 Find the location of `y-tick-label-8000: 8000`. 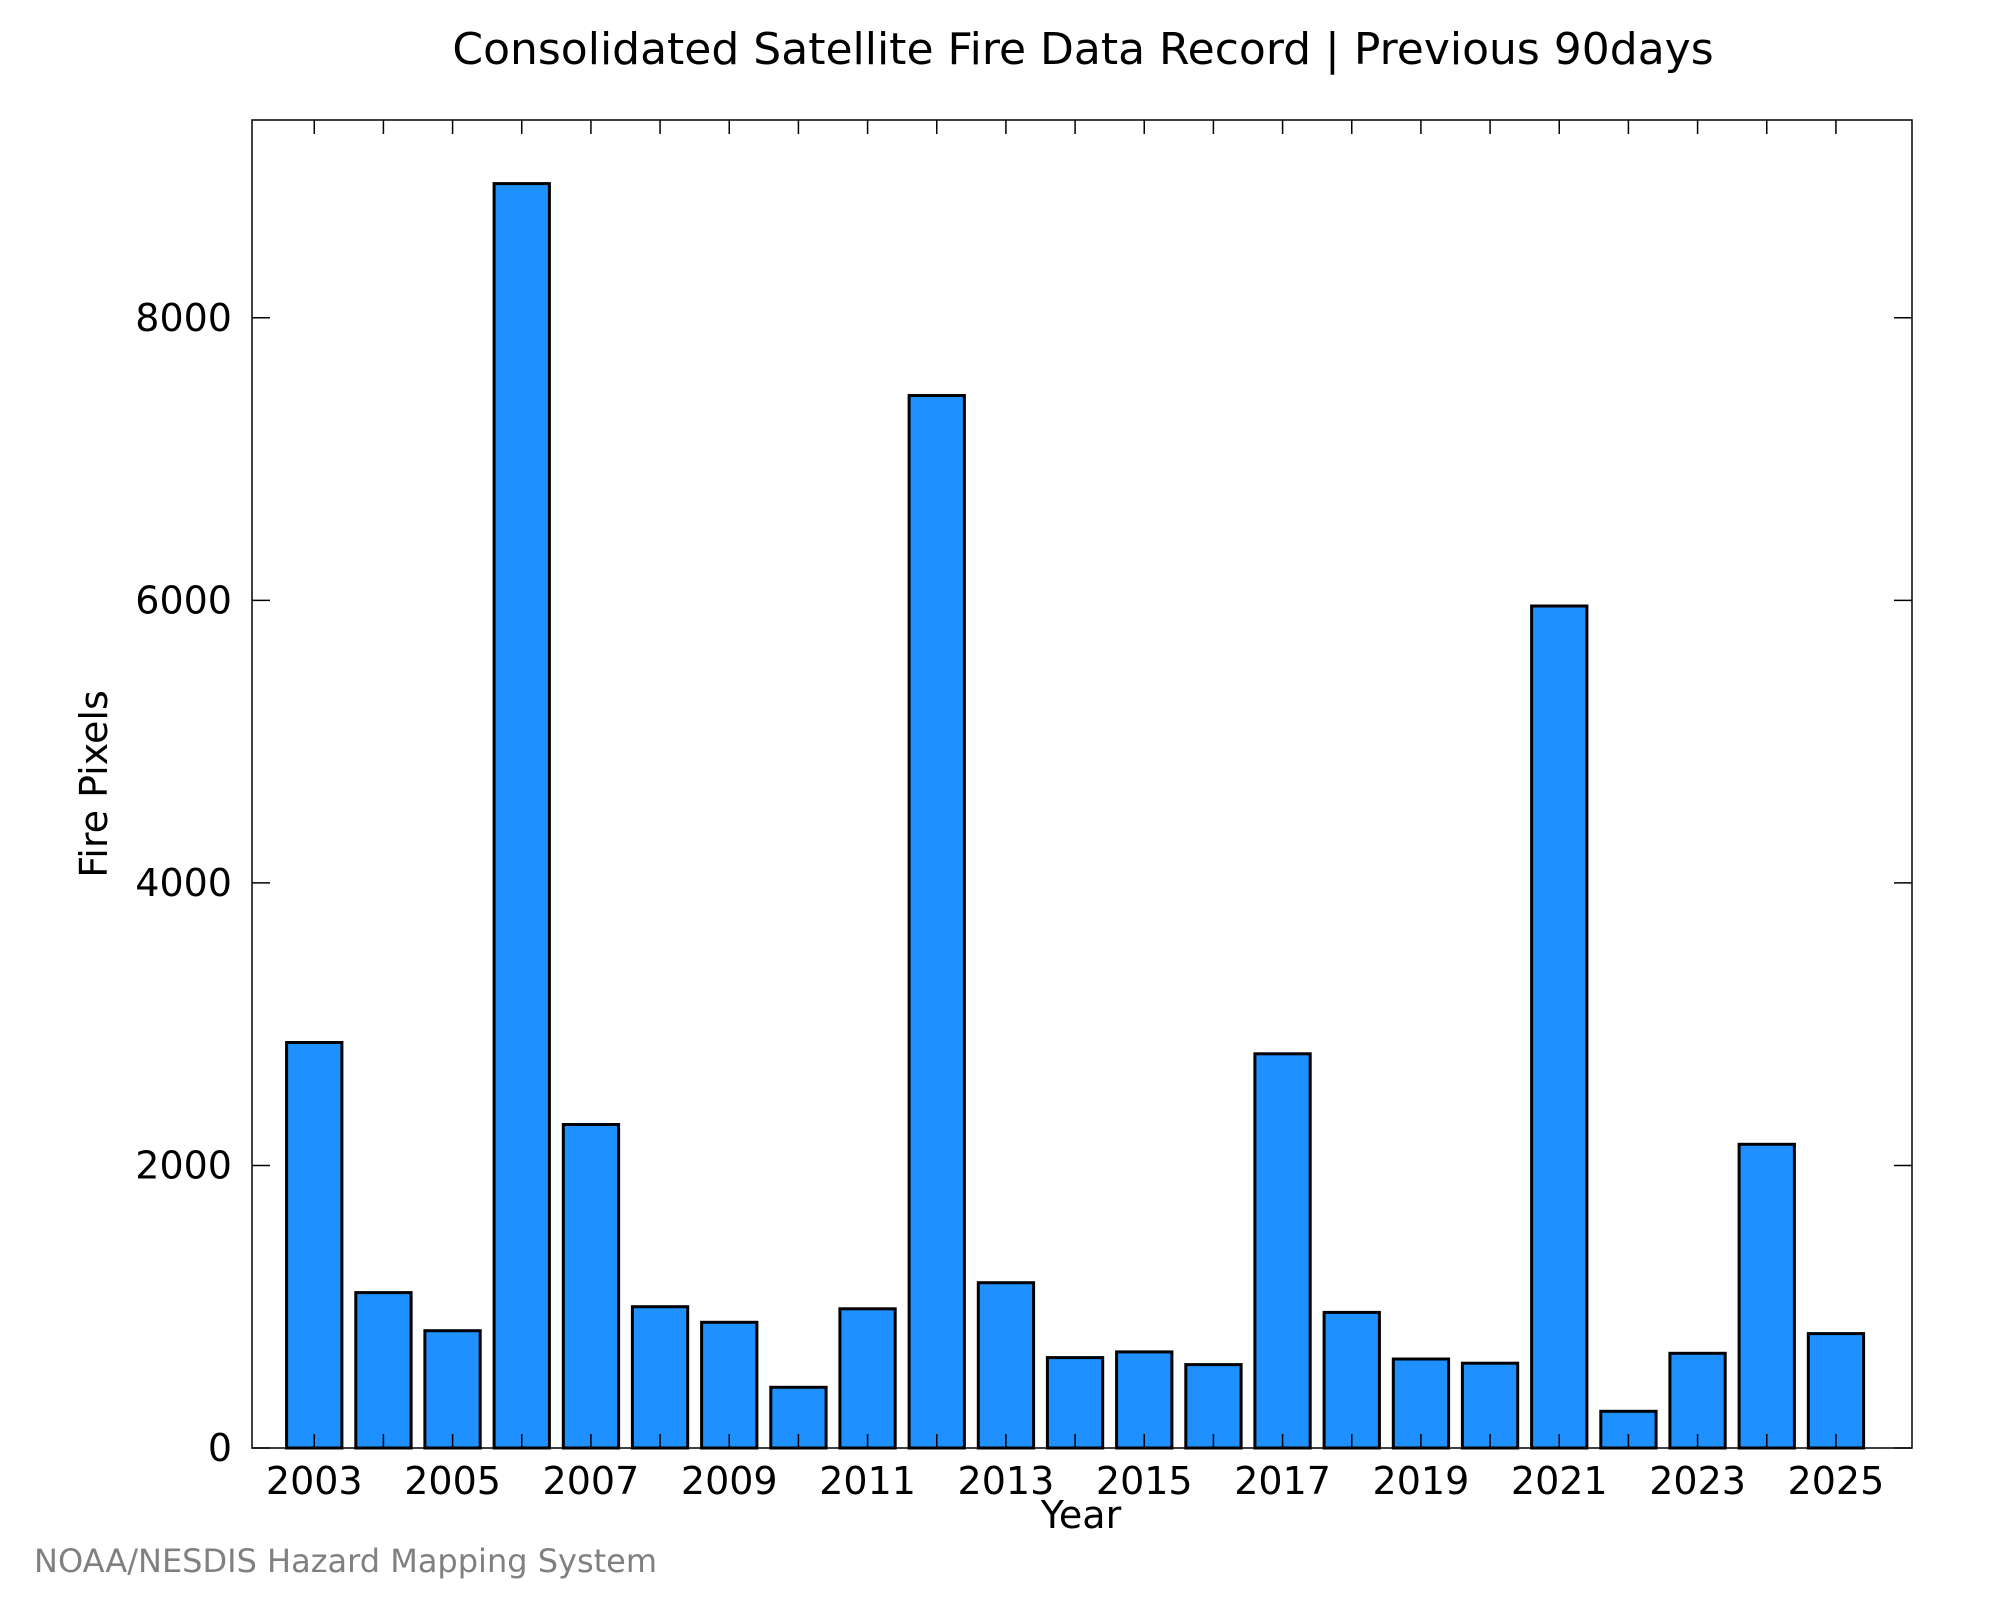

y-tick-label-8000: 8000 is located at coordinates (183, 318).